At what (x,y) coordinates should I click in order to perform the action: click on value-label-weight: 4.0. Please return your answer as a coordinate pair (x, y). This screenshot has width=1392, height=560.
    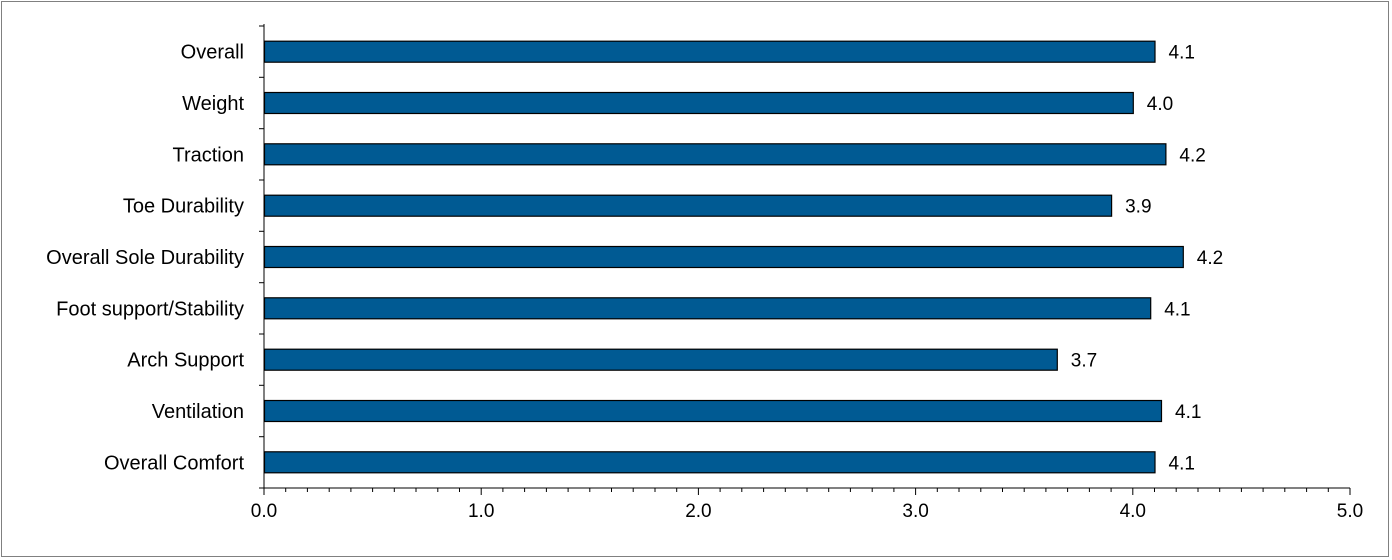
    Looking at the image, I should click on (1160, 104).